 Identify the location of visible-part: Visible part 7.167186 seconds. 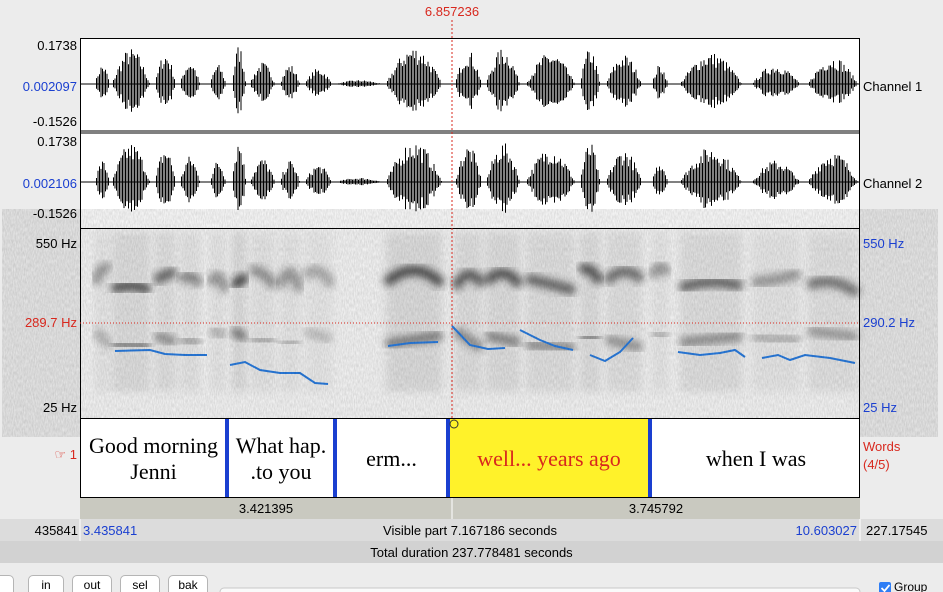
(470, 530).